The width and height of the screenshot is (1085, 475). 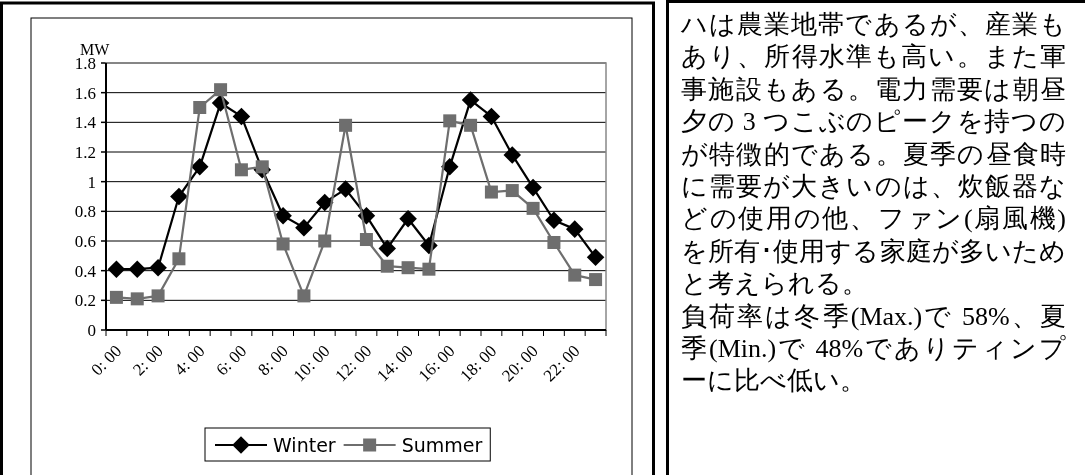 What do you see at coordinates (85, 271) in the screenshot?
I see `y-tick-label: 0.4` at bounding box center [85, 271].